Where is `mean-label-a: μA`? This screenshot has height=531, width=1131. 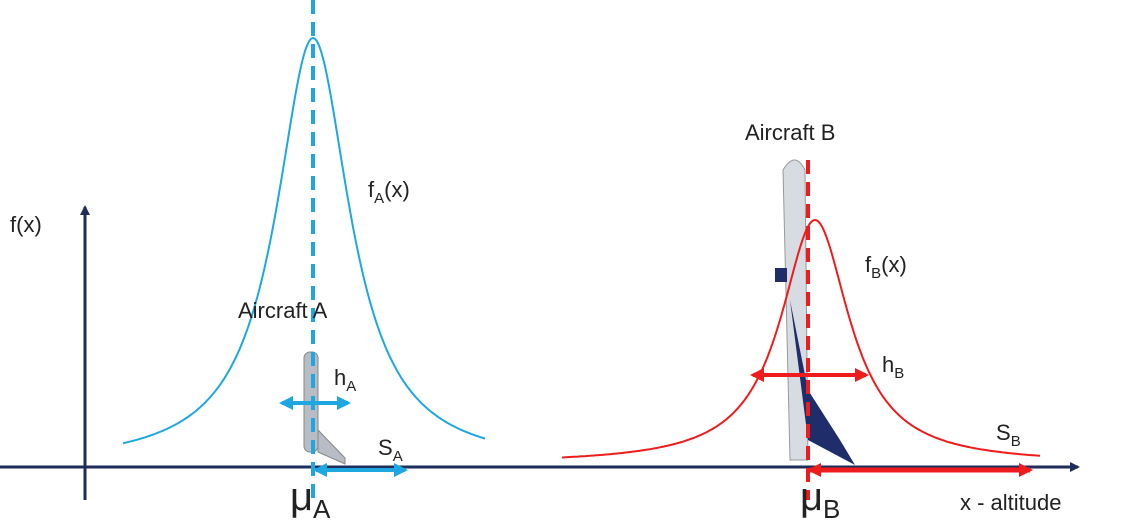 mean-label-a: μA is located at coordinates (310, 499).